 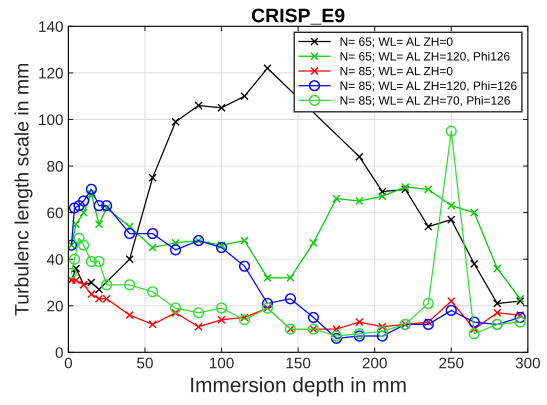 What do you see at coordinates (396, 71) in the screenshot?
I see `legend-label: N= 85; WL= AL ZH=0` at bounding box center [396, 71].